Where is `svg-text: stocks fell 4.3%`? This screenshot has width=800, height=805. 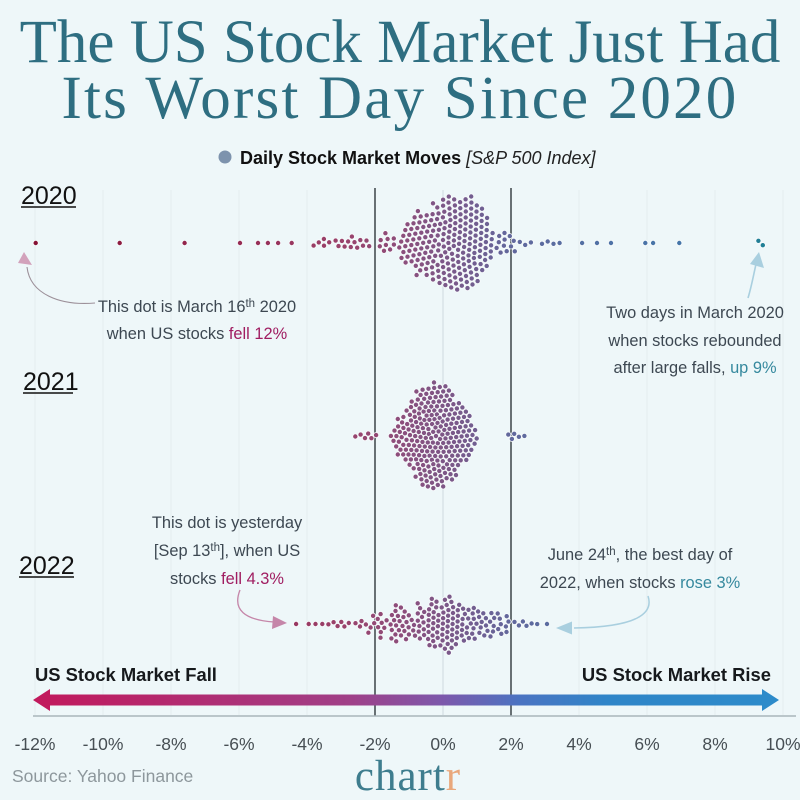 svg-text: stocks fell 4.3% is located at coordinates (227, 579).